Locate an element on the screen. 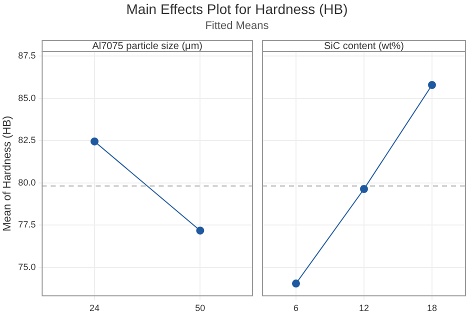 The height and width of the screenshot is (323, 474). x-tick-label: 18 is located at coordinates (432, 308).